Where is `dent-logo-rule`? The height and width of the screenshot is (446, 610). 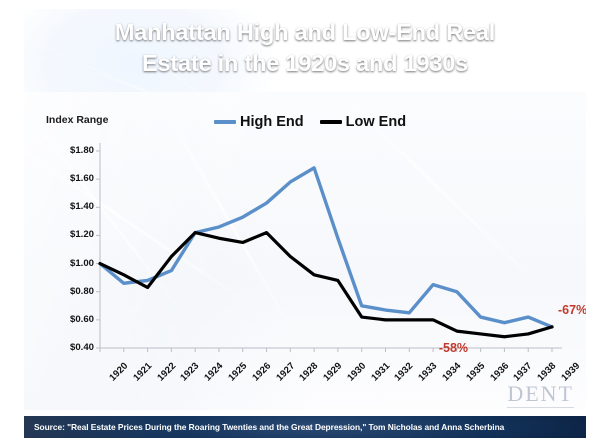
dent-logo-rule is located at coordinates (540, 407).